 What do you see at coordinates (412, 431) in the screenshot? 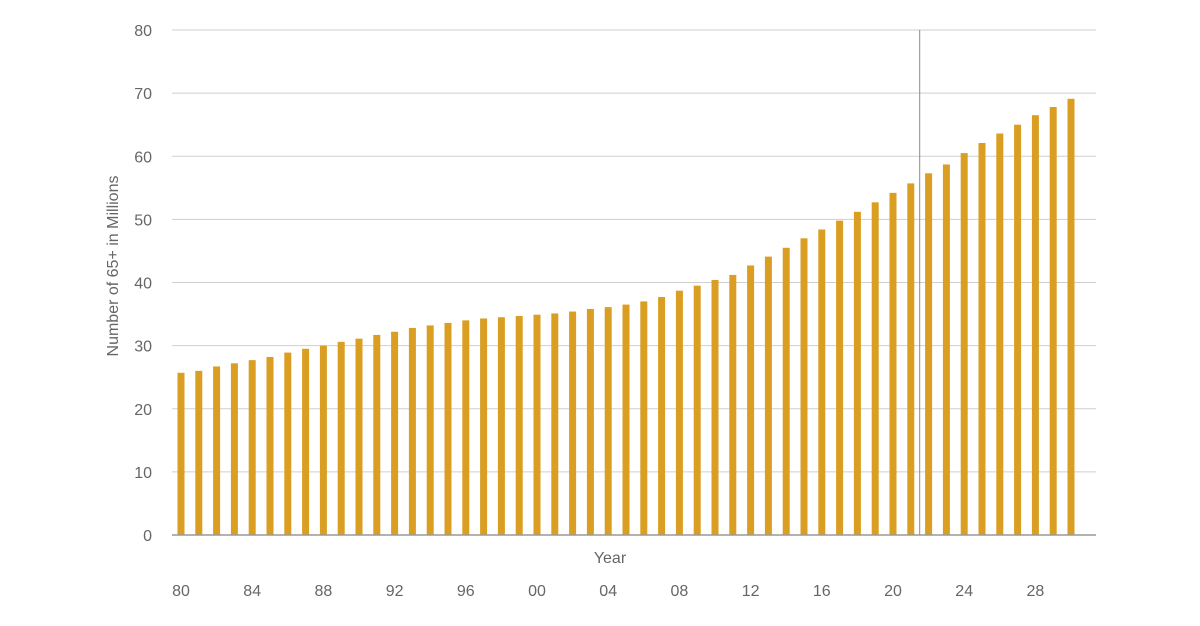
I see `bar-1993` at bounding box center [412, 431].